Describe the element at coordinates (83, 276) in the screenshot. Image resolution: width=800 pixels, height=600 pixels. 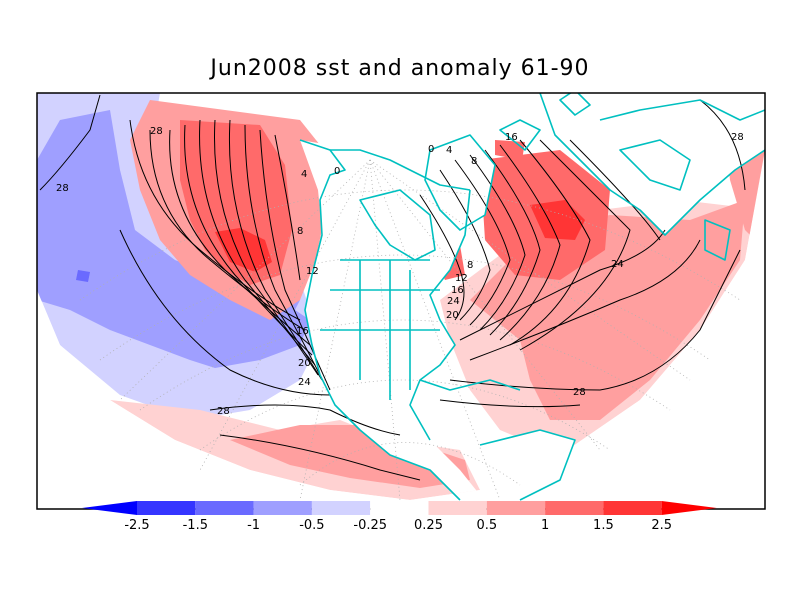
I see `anomaly-pacific-cold-core` at that location.